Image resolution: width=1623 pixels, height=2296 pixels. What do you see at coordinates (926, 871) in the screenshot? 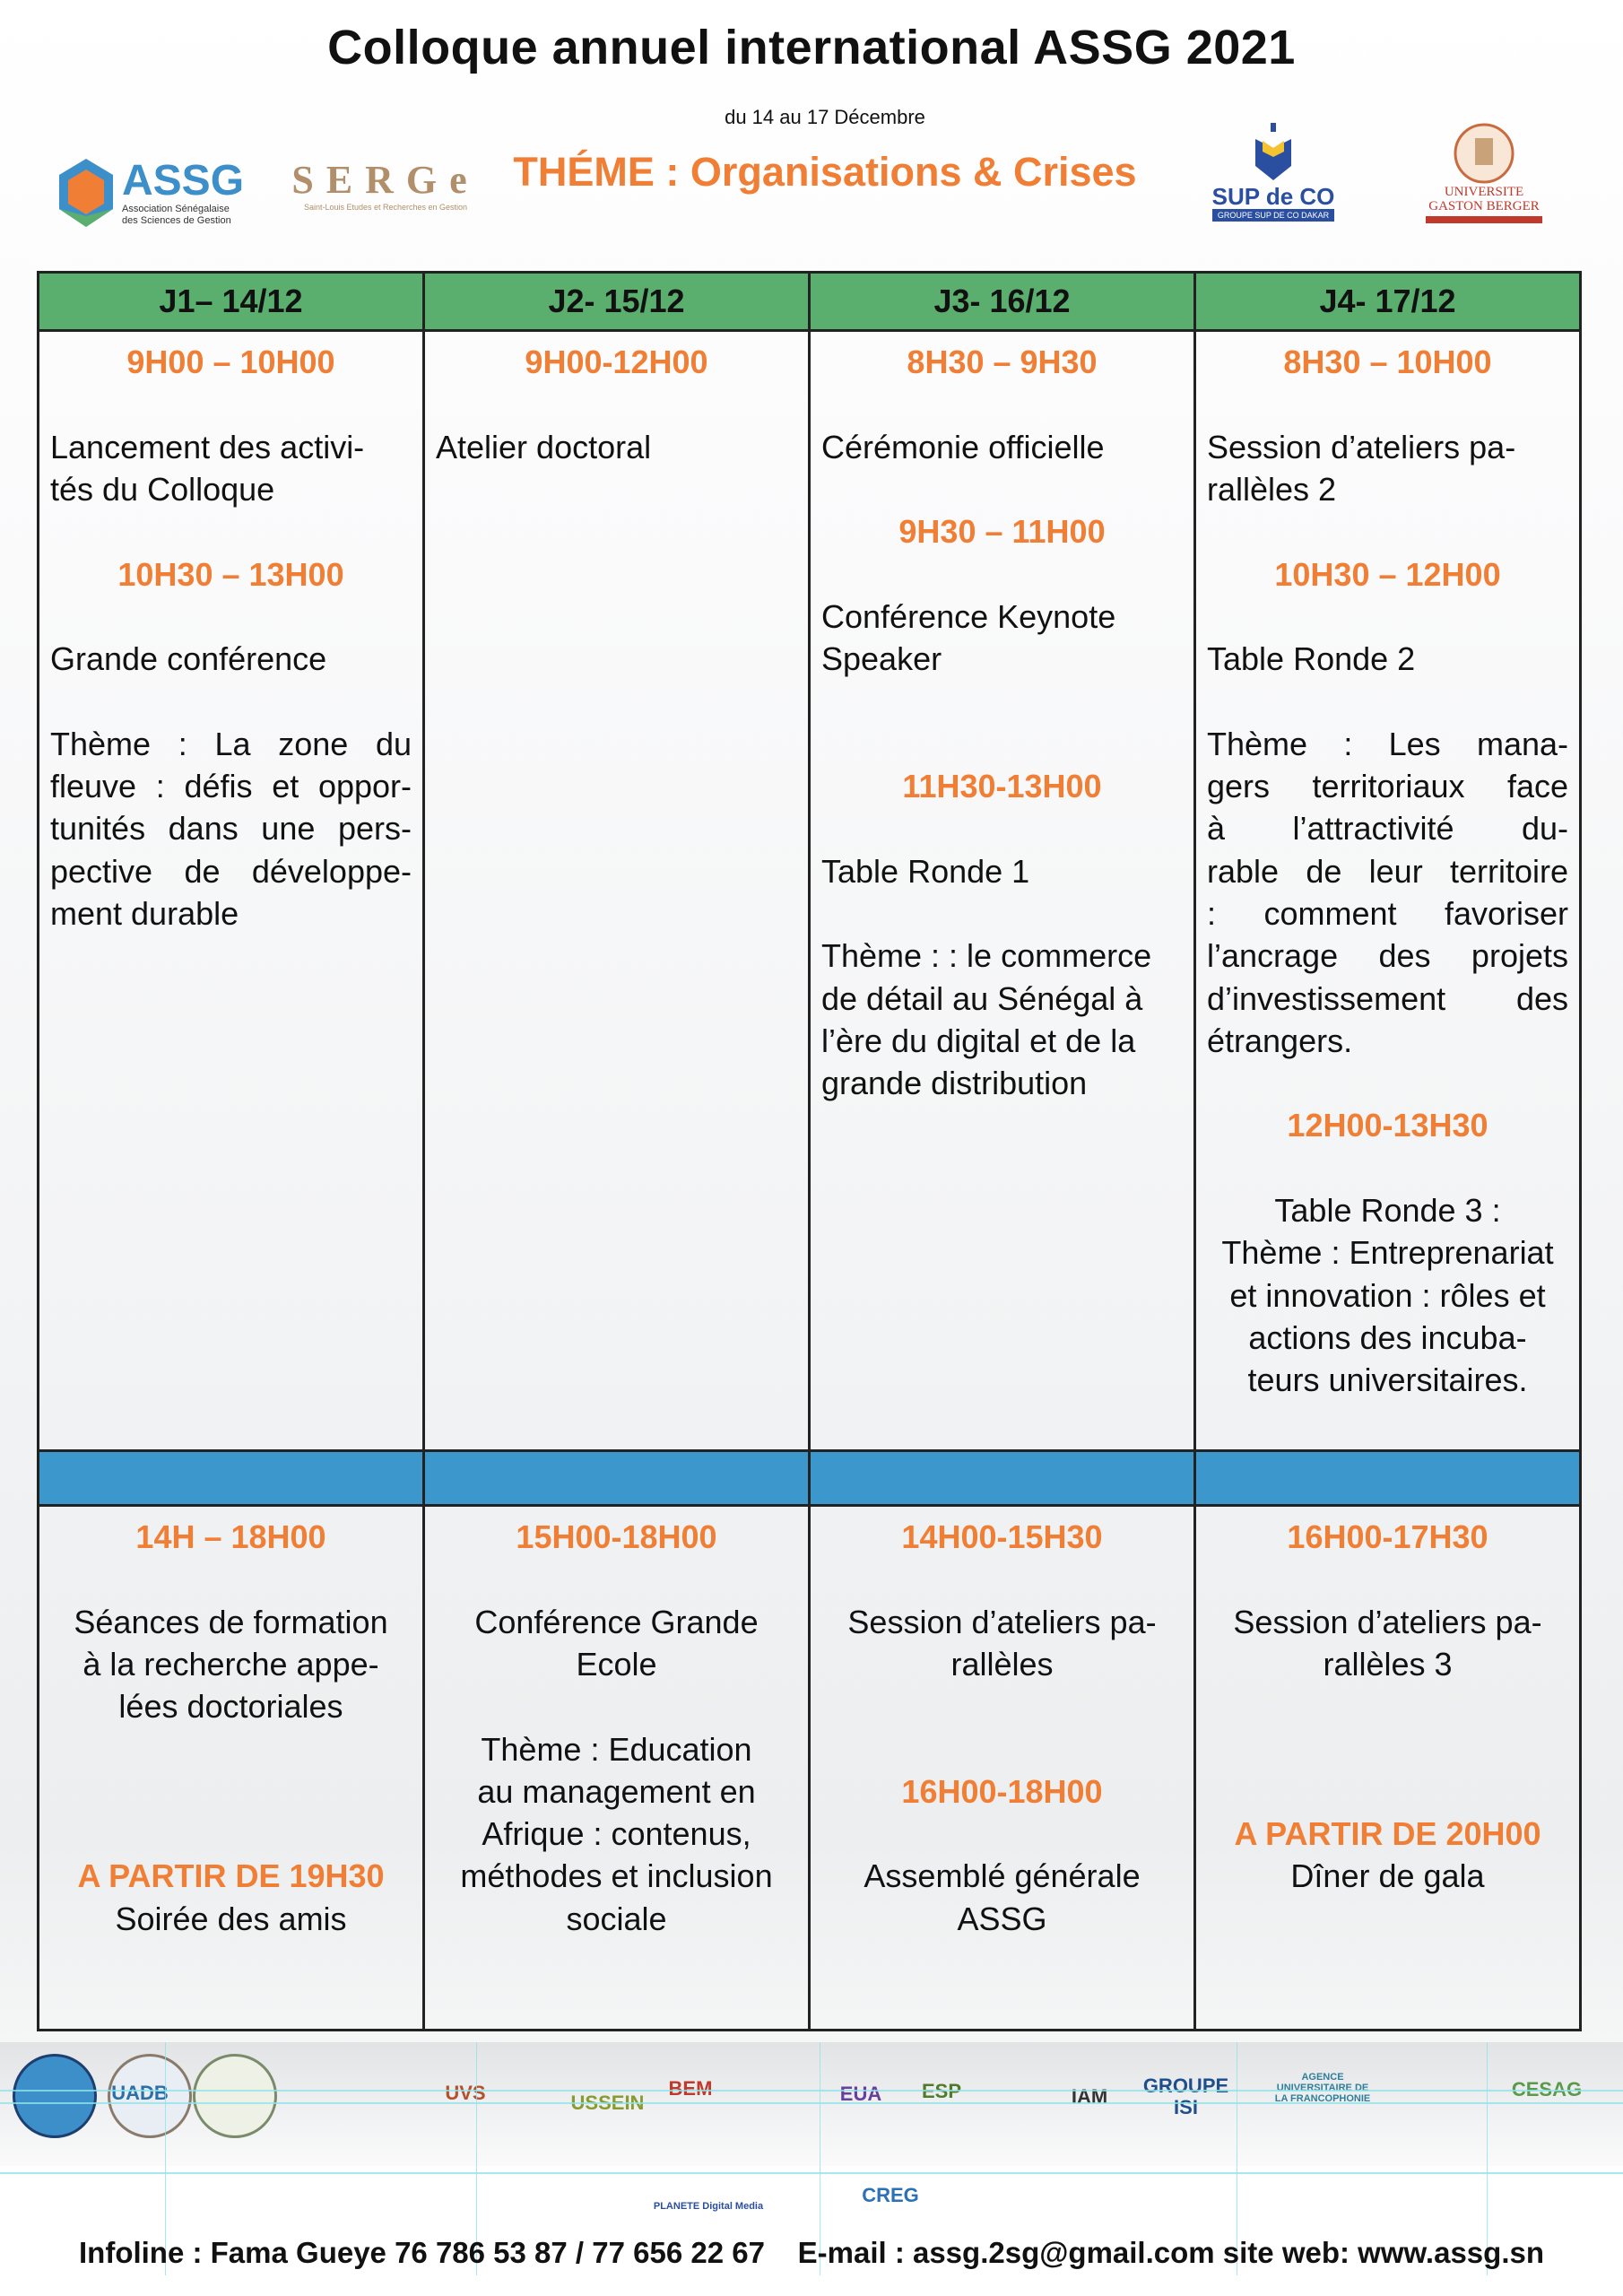
I see `session-text: Table Ronde 1` at bounding box center [926, 871].